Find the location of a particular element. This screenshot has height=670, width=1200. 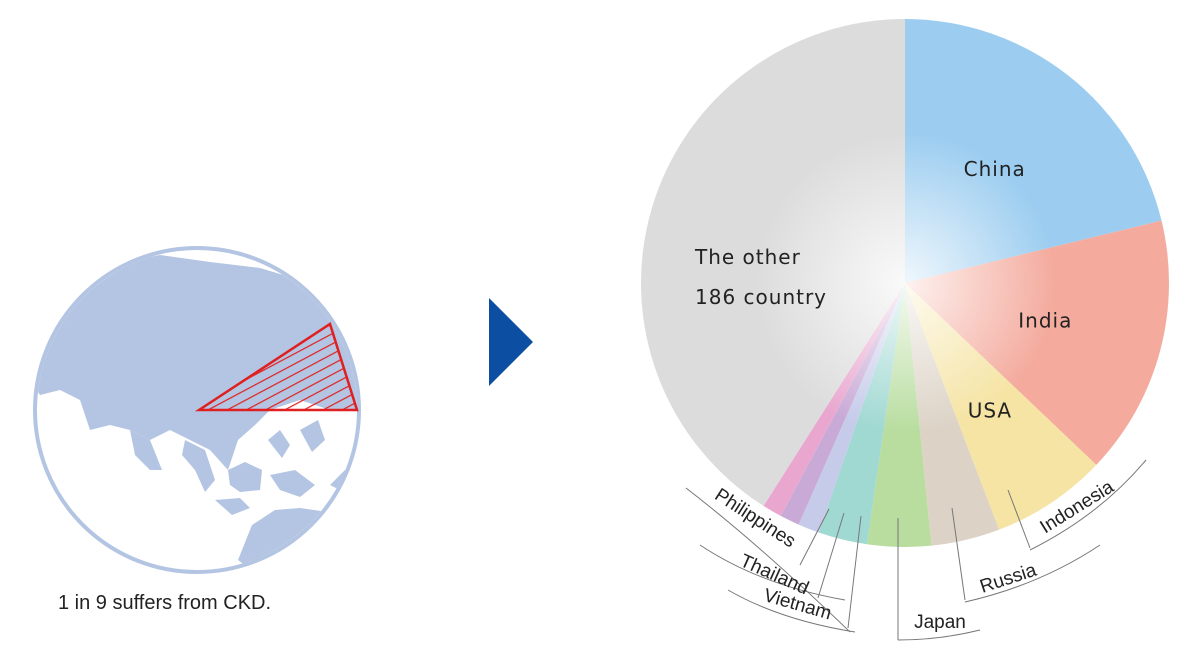

pie-label-russia: Russia is located at coordinates (1008, 579).